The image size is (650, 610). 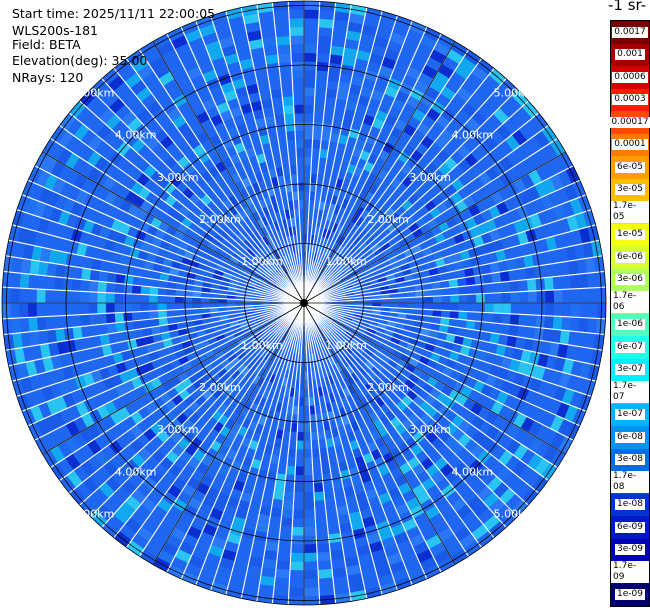 I want to click on range-ring-label: 5.00km, so click(x=515, y=93).